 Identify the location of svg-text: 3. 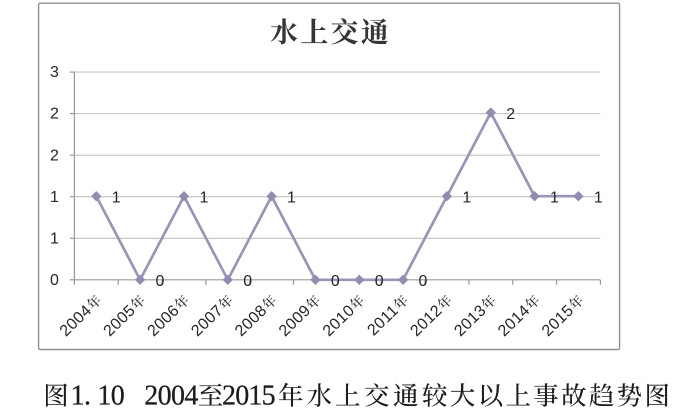
(54, 72).